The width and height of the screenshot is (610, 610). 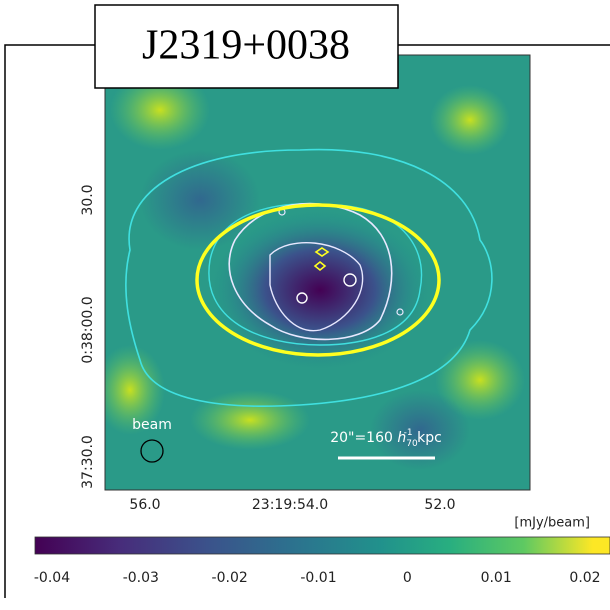 I want to click on y-ticks: 30.0 0:38:00.0 37:30.0, so click(x=88, y=336).